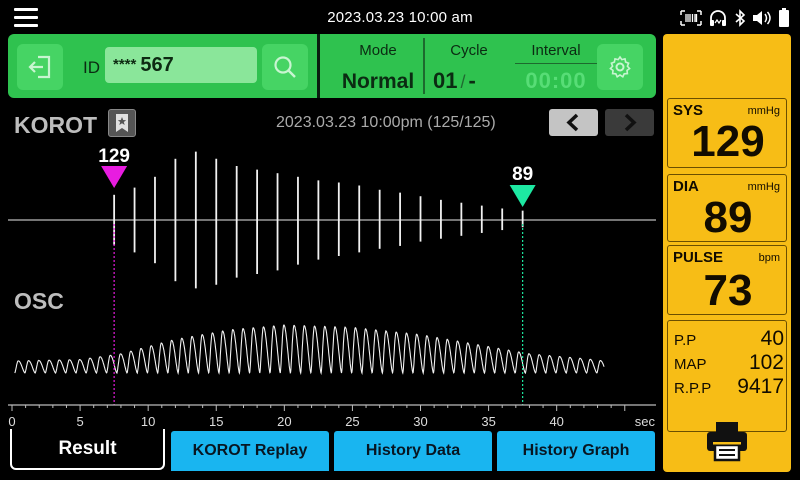  Describe the element at coordinates (763, 187) in the screenshot. I see `dia-unit: mmHg` at that location.